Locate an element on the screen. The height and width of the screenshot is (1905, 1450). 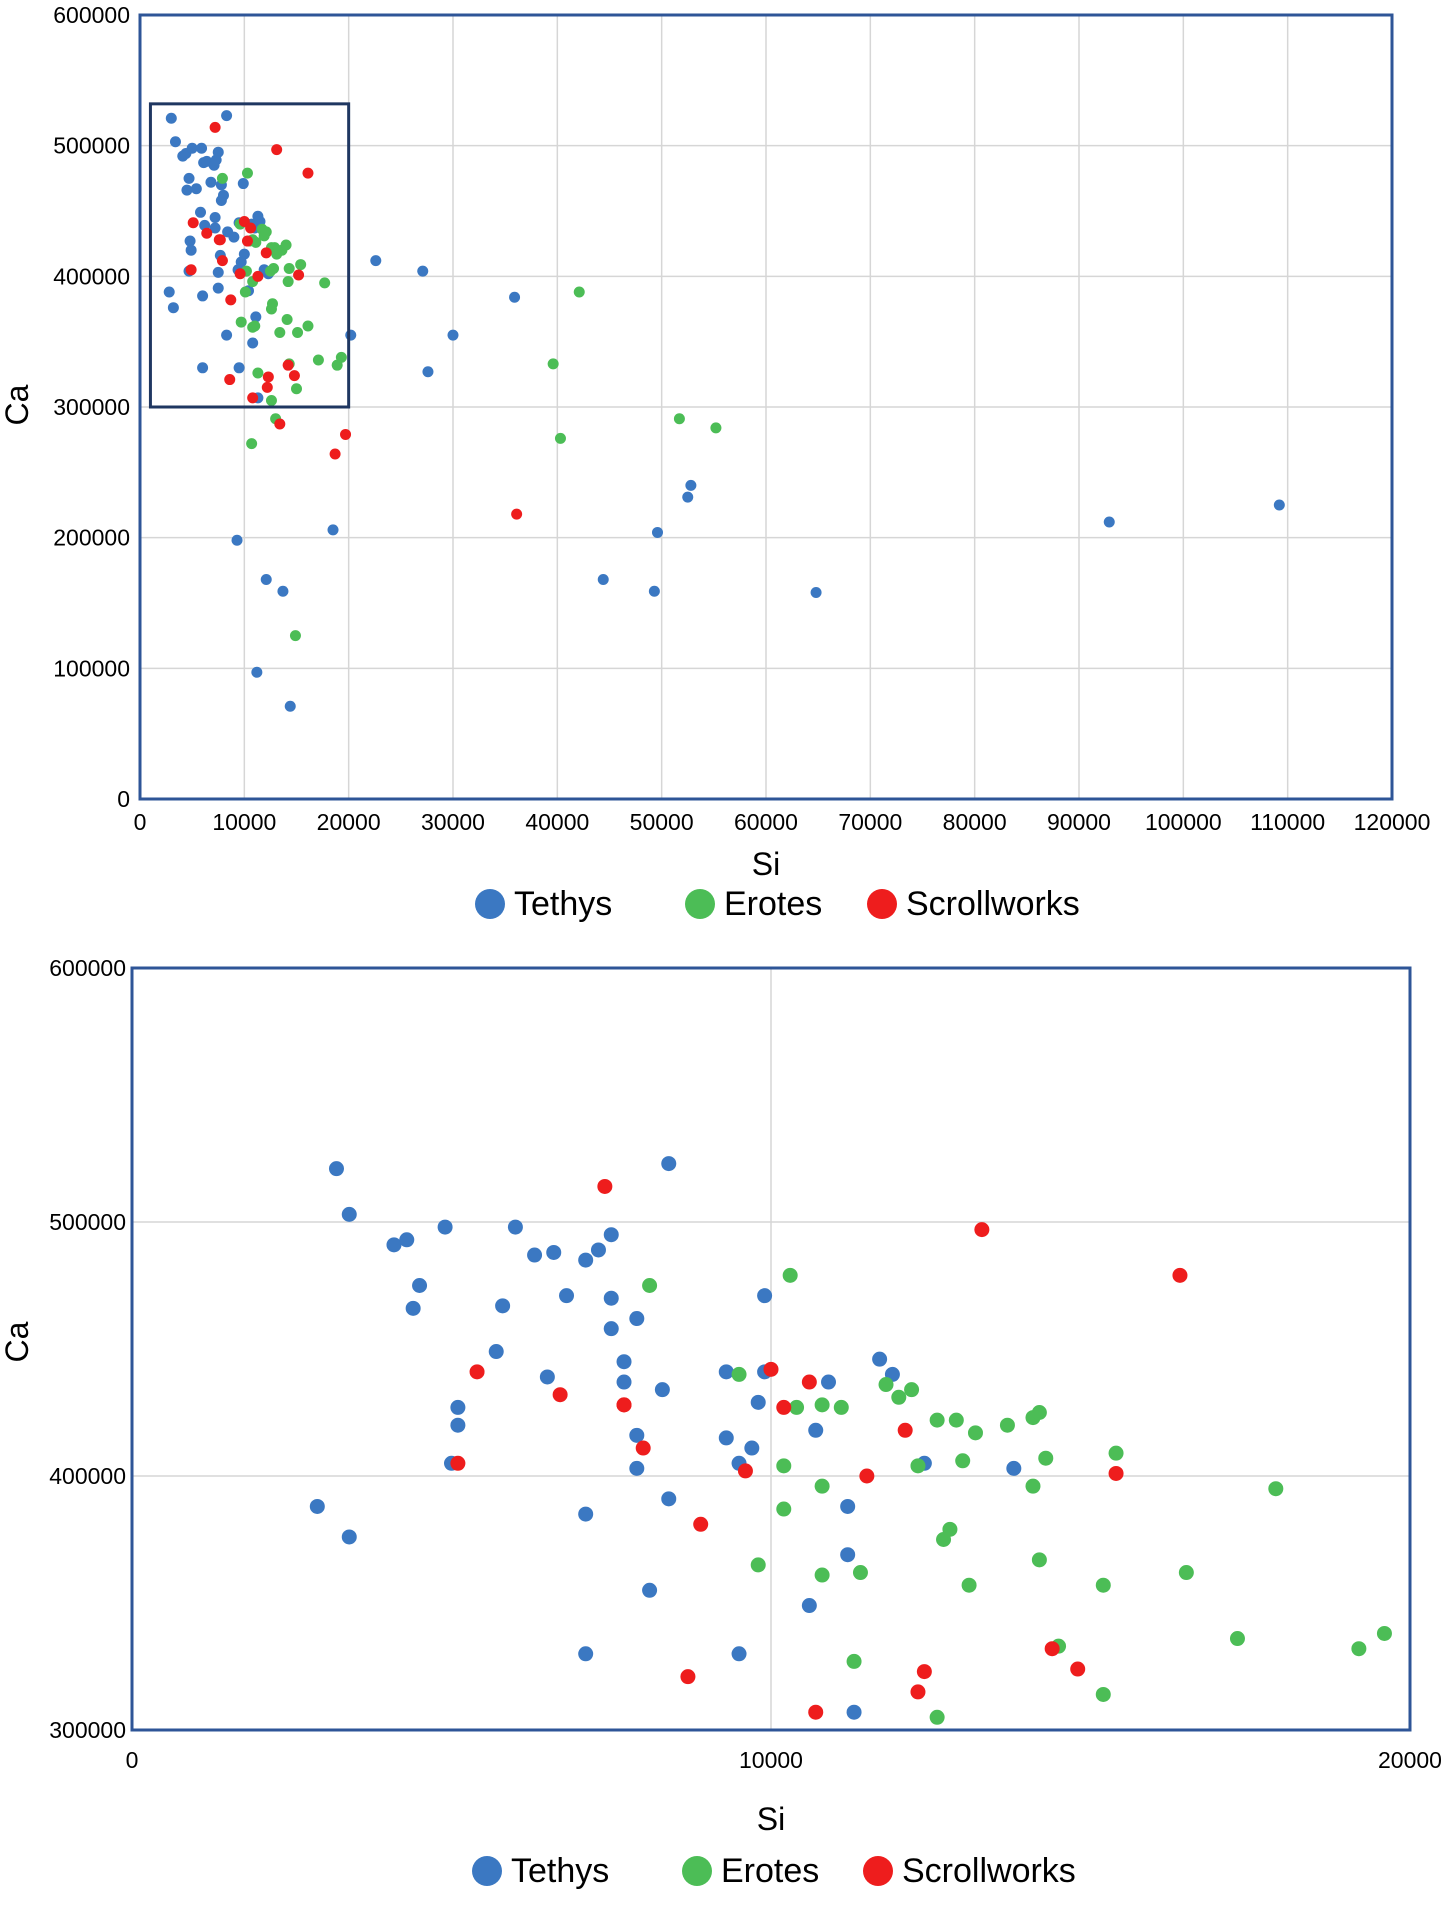
legend-label-scrollworks: Scrollworks is located at coordinates (989, 1871).